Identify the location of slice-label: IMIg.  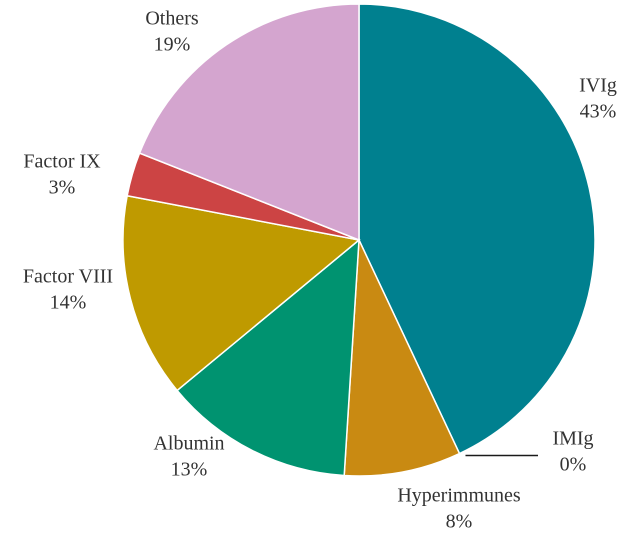
(572, 439).